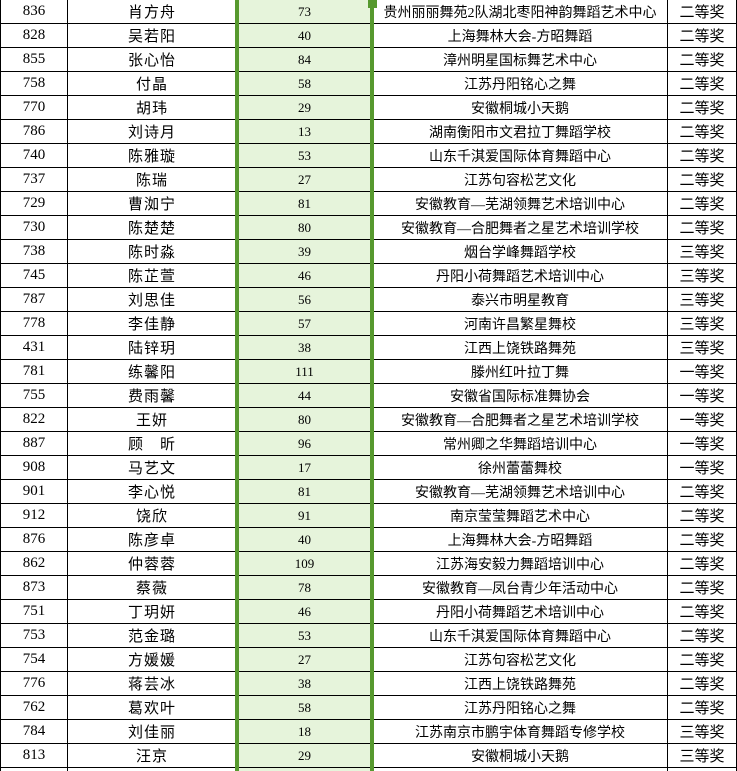  Describe the element at coordinates (520, 395) in the screenshot. I see `organization-cell: 安徽省国际标准舞协会` at that location.